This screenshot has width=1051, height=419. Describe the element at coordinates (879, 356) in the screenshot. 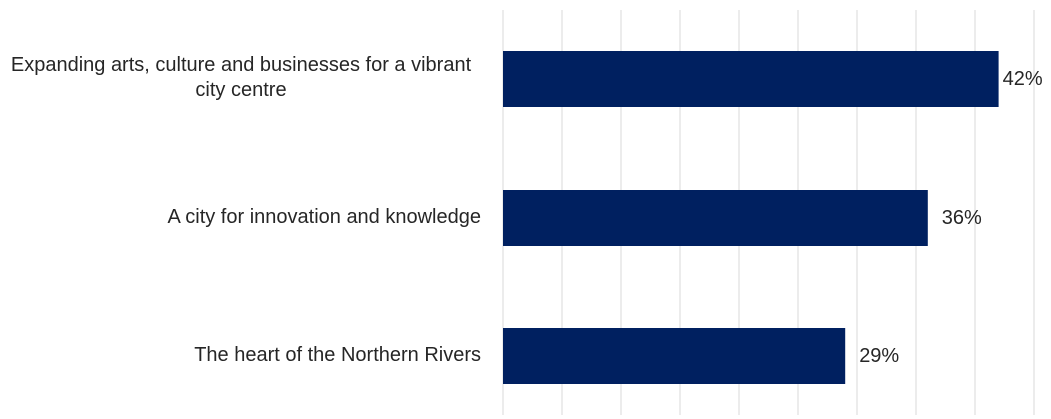

I see `value-label-northern-rivers: 29%` at that location.